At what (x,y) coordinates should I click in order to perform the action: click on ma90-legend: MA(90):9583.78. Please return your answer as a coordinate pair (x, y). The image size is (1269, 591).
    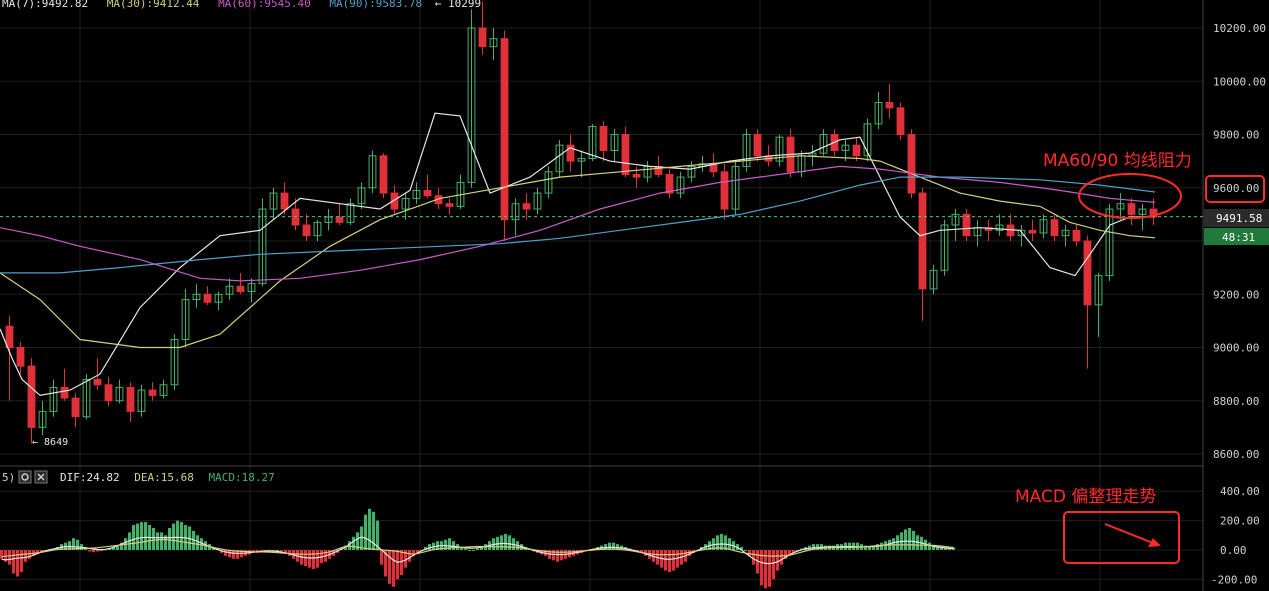
    Looking at the image, I should click on (375, 5).